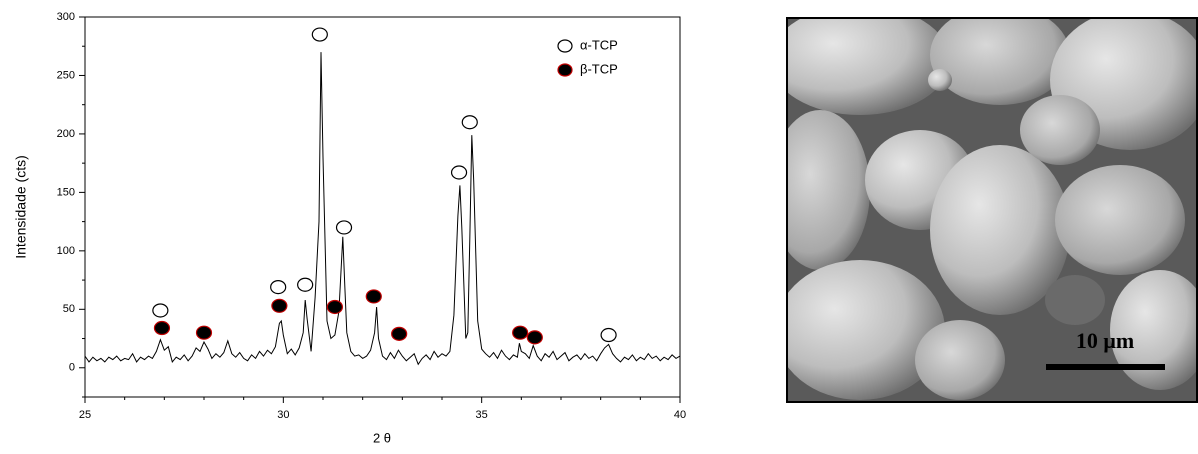 The image size is (1198, 454). Describe the element at coordinates (72, 368) in the screenshot. I see `y-tick-label: 0` at that location.